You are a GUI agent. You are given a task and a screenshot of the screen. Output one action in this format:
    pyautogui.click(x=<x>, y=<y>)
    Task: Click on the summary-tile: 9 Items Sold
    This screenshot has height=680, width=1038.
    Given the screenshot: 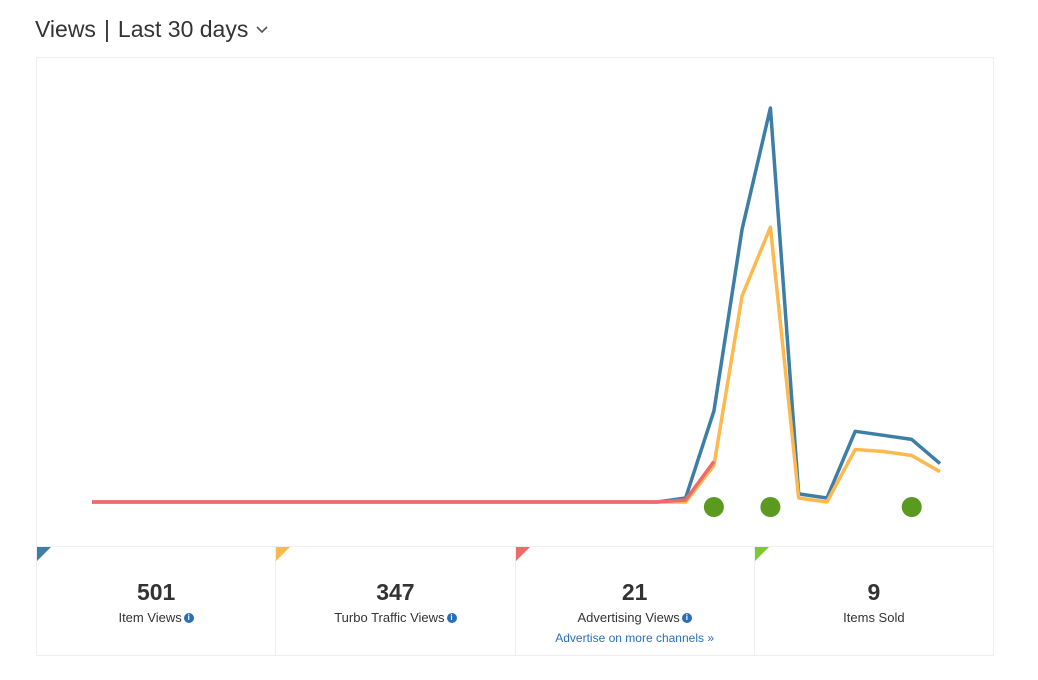 What is the action you would take?
    pyautogui.click(x=874, y=601)
    